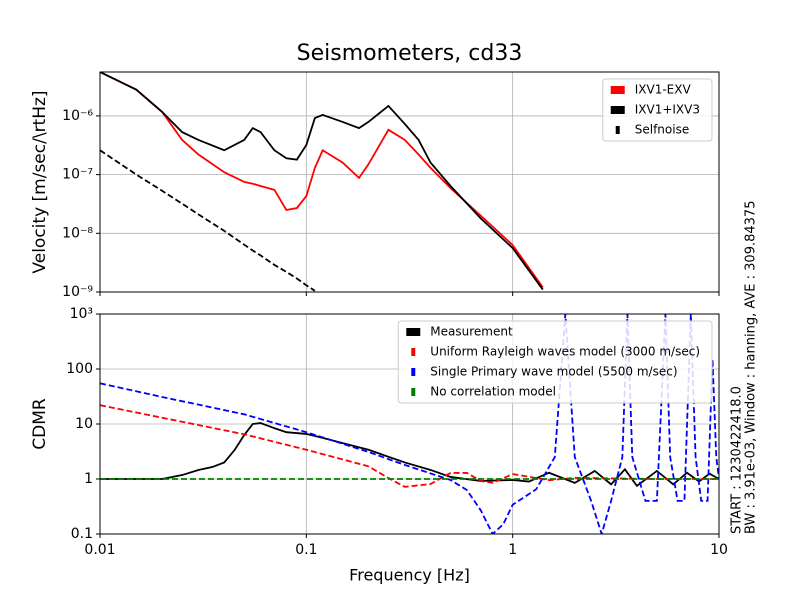 This screenshot has width=800, height=600. What do you see at coordinates (77, 116) in the screenshot?
I see `y-tick-label: 10⁻⁶` at bounding box center [77, 116].